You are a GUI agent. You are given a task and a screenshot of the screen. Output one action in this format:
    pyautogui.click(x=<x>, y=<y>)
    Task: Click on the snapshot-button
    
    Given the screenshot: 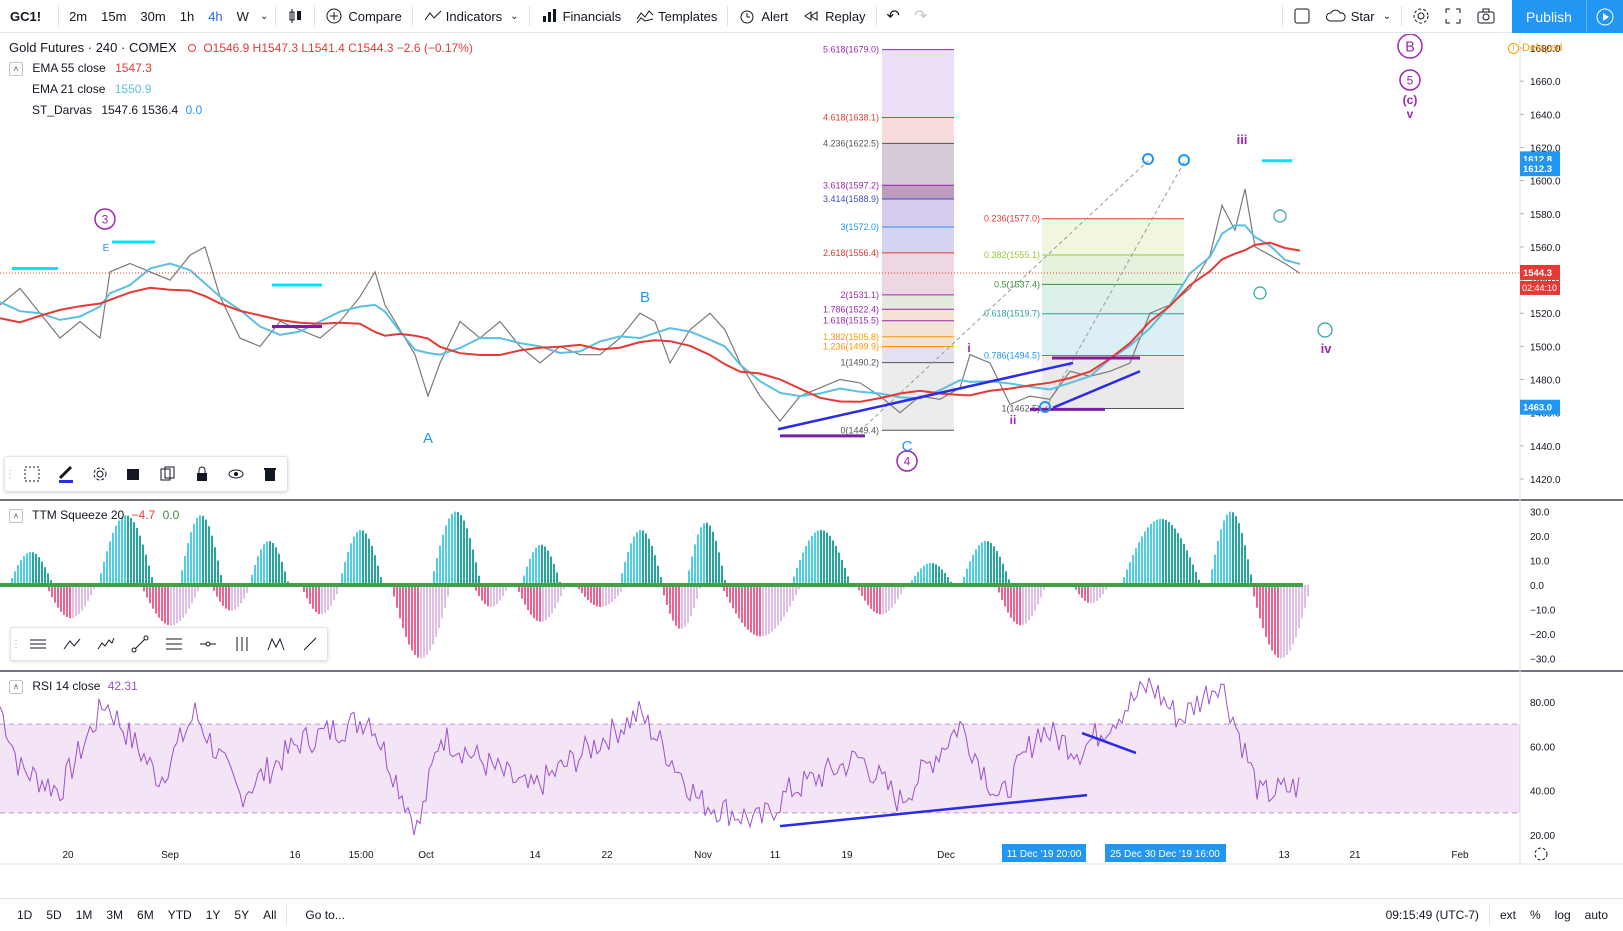 What is the action you would take?
    pyautogui.click(x=1486, y=16)
    